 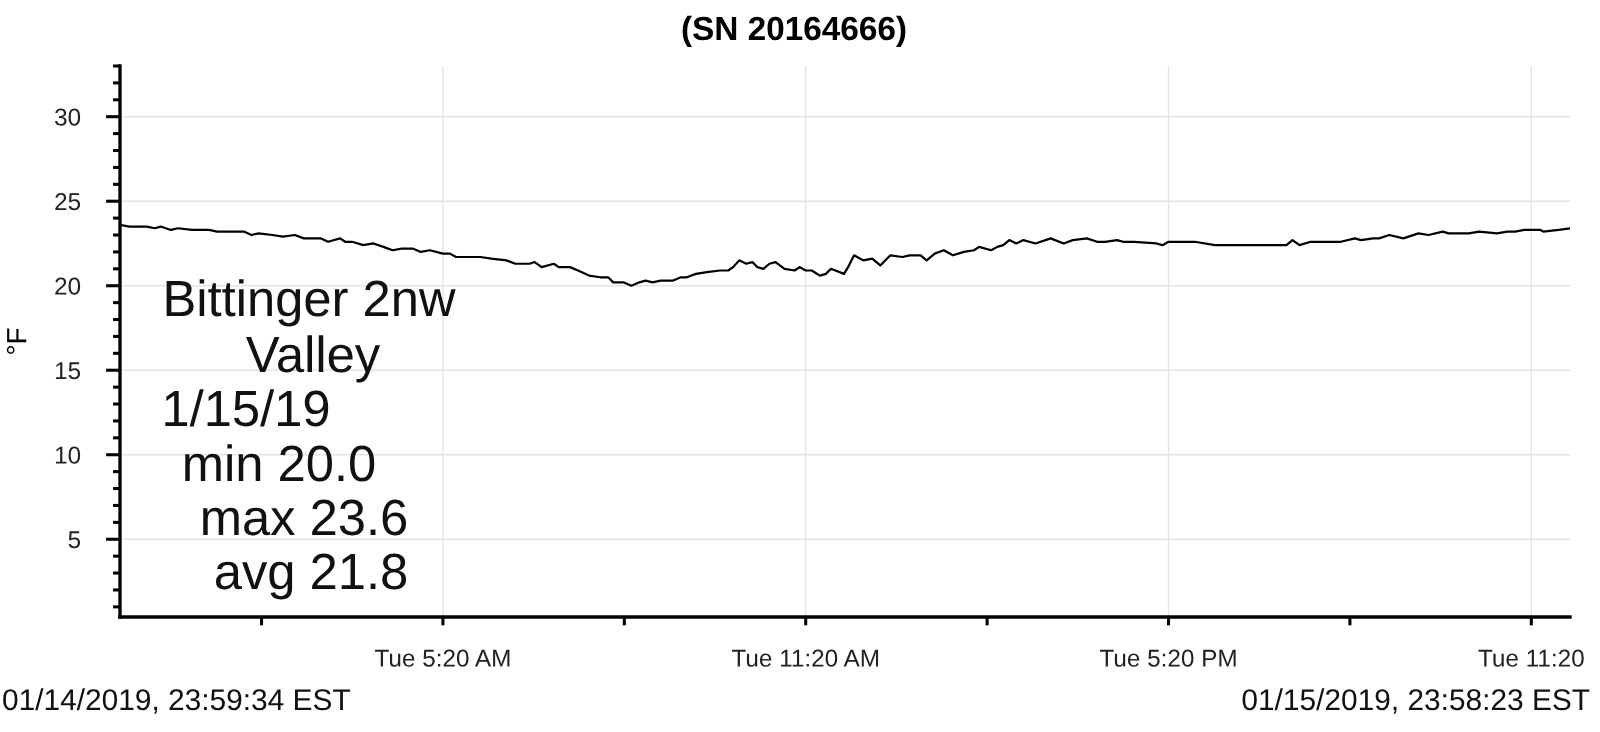 I want to click on annotation: Valley, so click(x=313, y=359).